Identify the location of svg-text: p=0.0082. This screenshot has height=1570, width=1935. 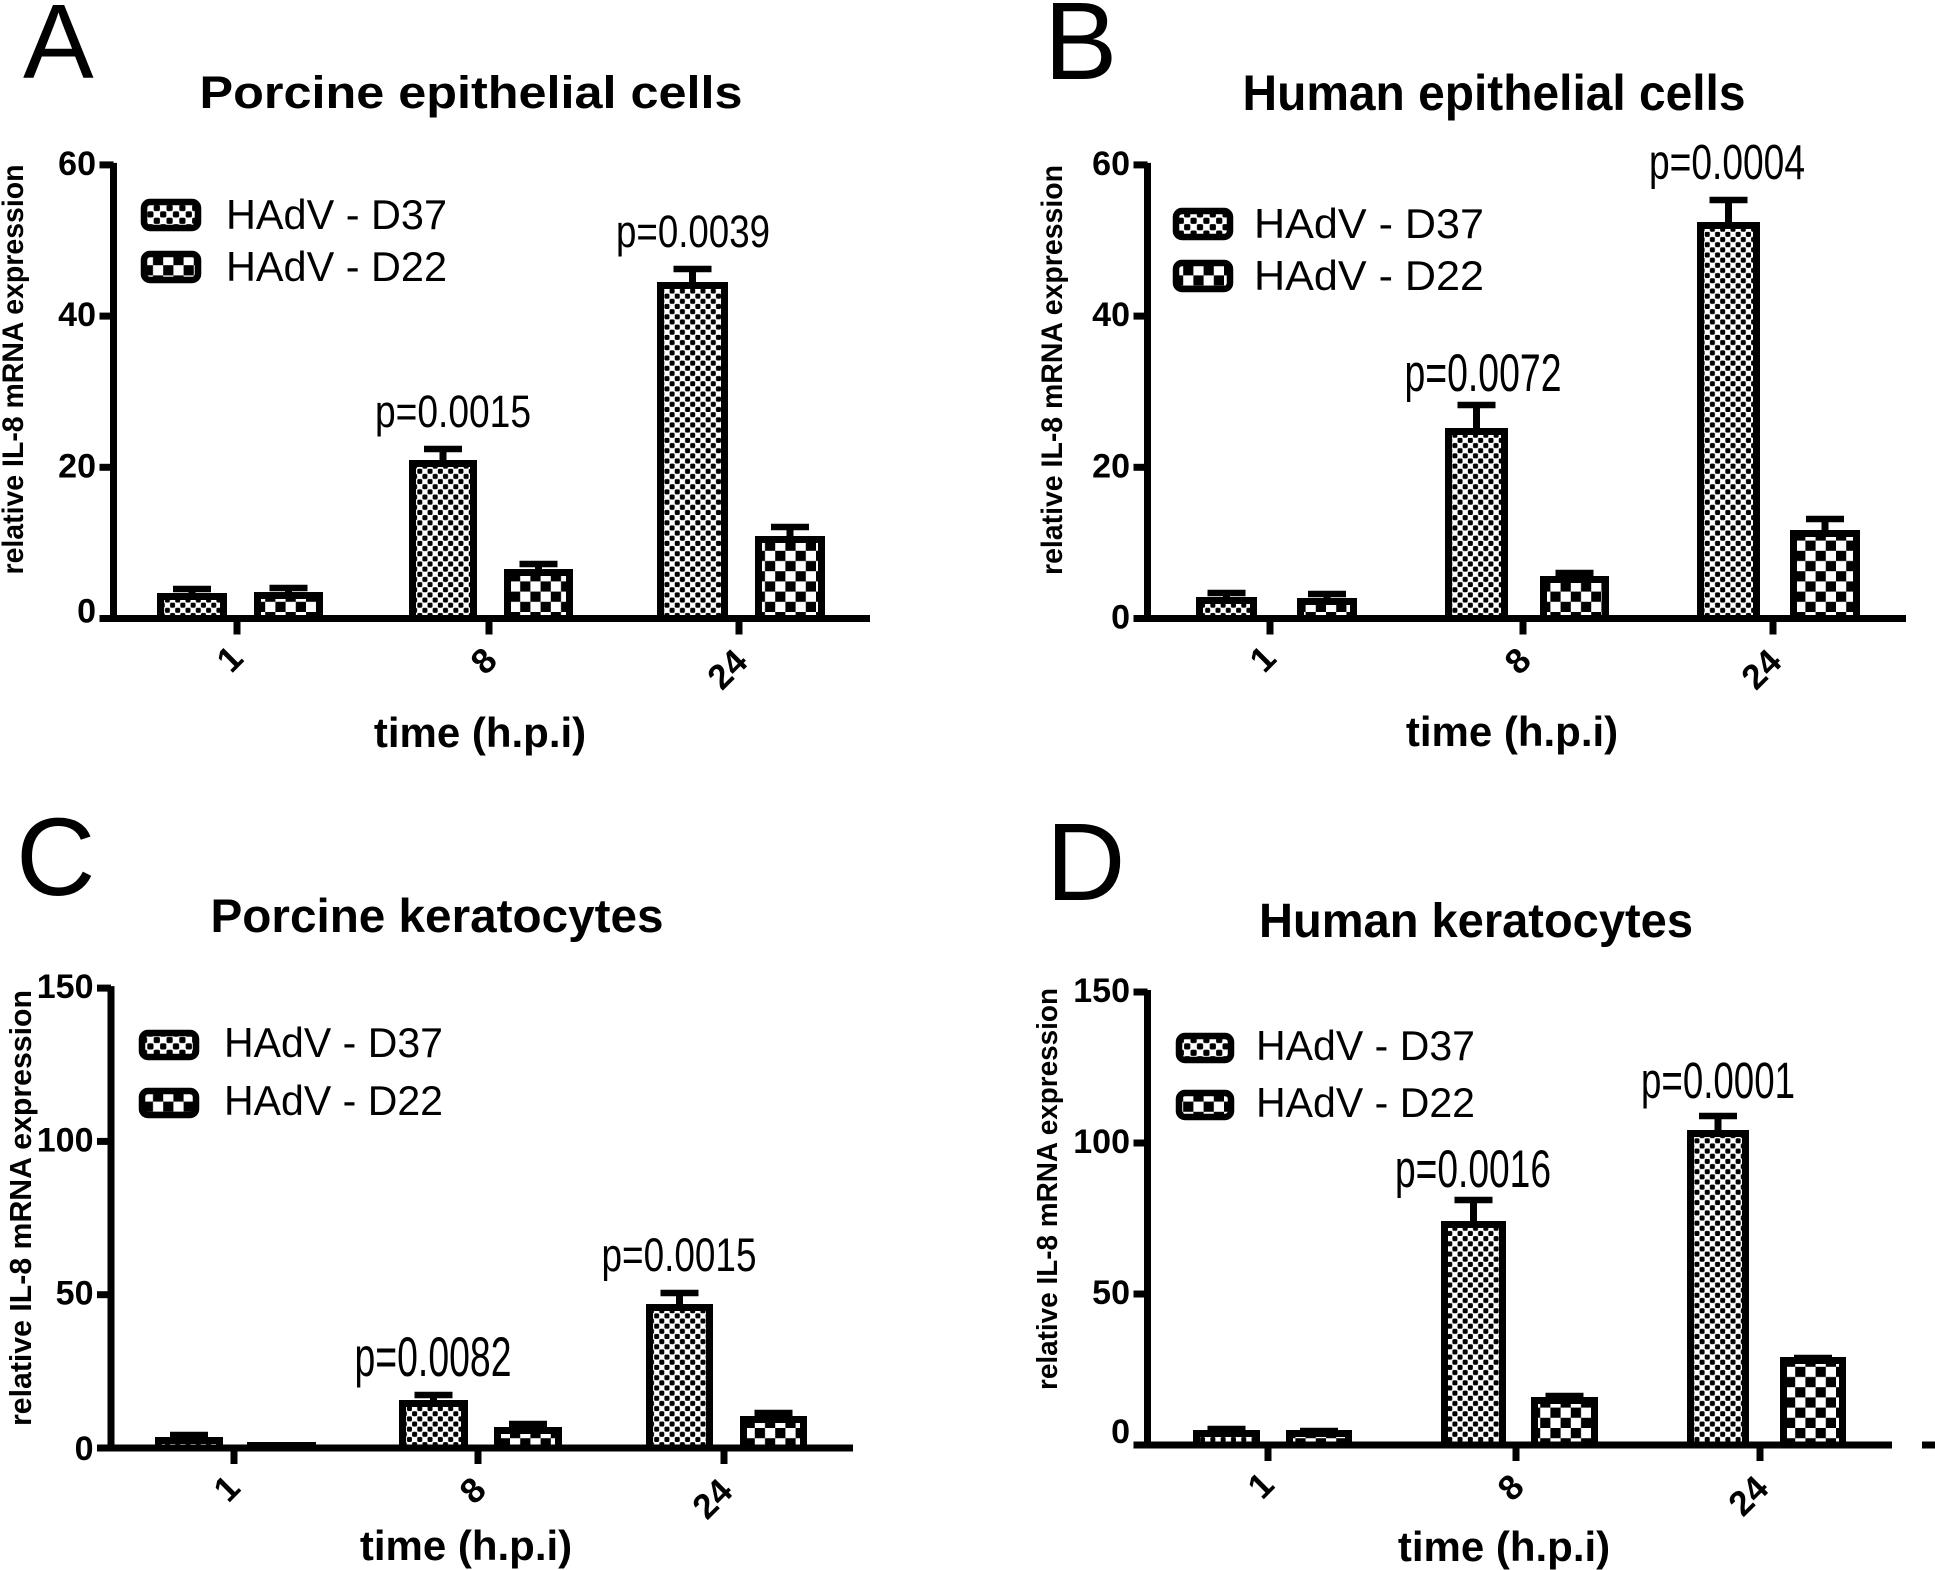
(433, 1356).